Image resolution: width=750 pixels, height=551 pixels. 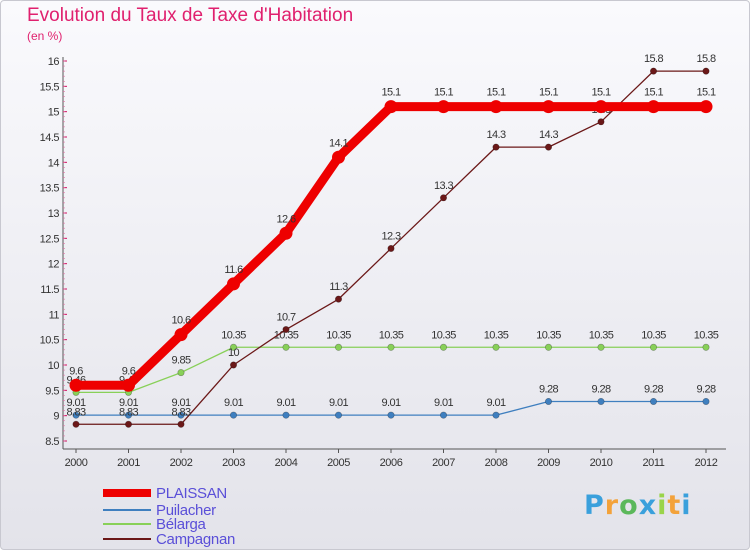 What do you see at coordinates (285, 219) in the screenshot?
I see `data-label: 12.6` at bounding box center [285, 219].